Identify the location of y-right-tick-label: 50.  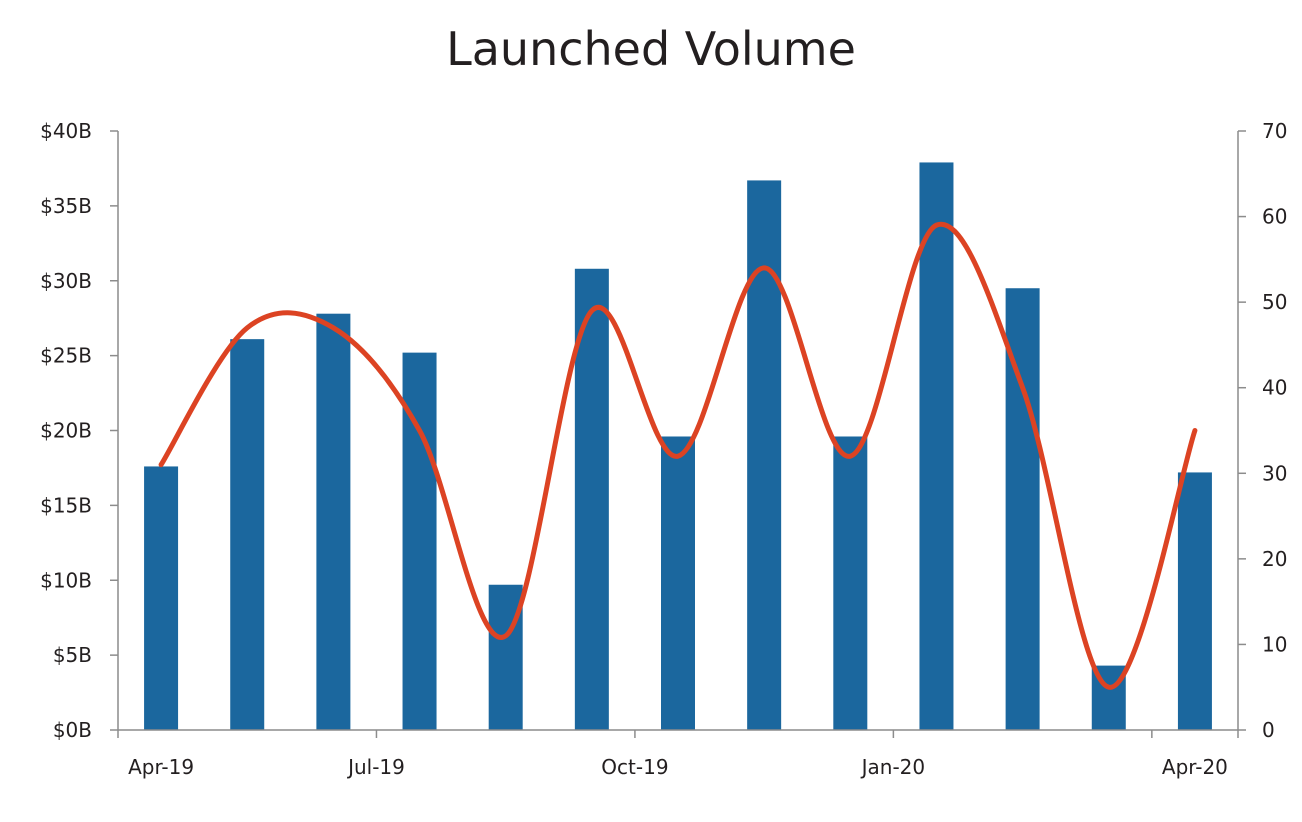
(1274, 302).